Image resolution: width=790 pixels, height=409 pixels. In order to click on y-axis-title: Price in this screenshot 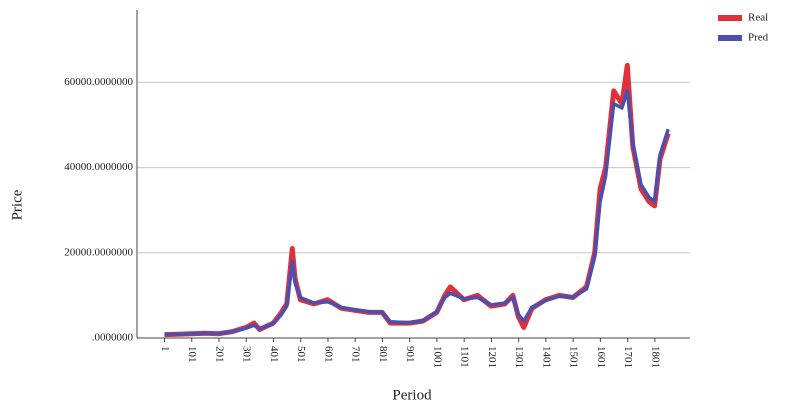, I will do `click(17, 204)`.